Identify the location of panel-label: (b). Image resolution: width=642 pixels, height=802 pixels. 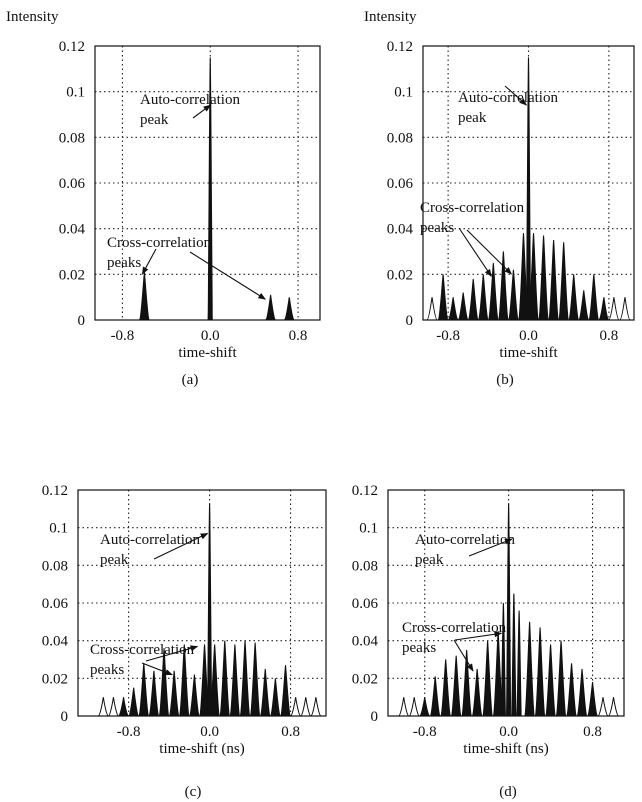
(505, 380).